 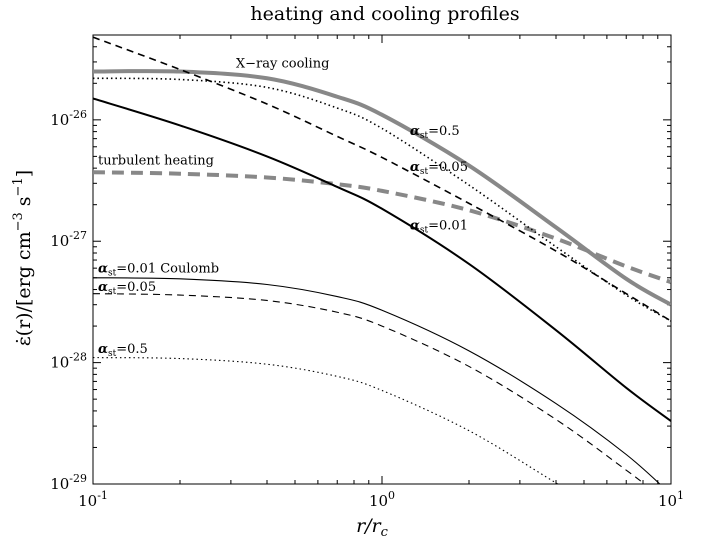 I want to click on annotation-4: αst=0.01, so click(x=439, y=226).